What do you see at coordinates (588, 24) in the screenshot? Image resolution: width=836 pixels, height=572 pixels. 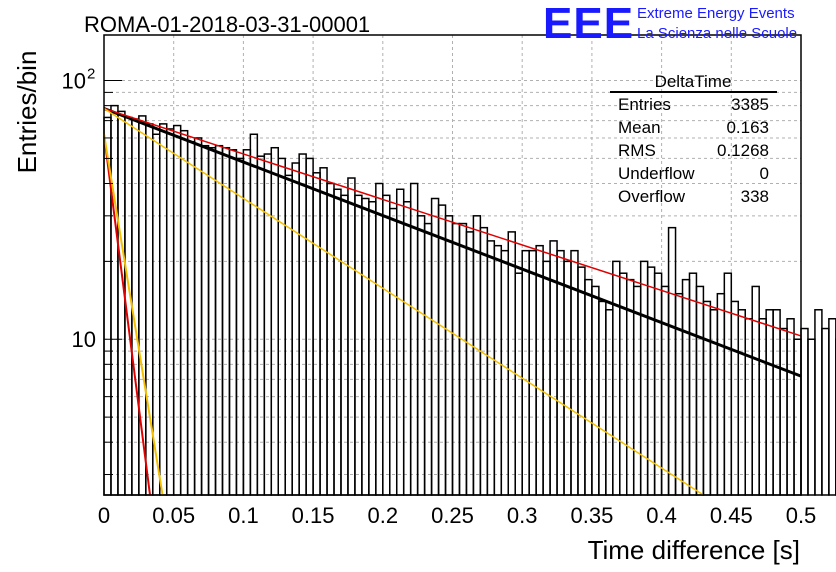 I see `logo-mark: EEE` at bounding box center [588, 24].